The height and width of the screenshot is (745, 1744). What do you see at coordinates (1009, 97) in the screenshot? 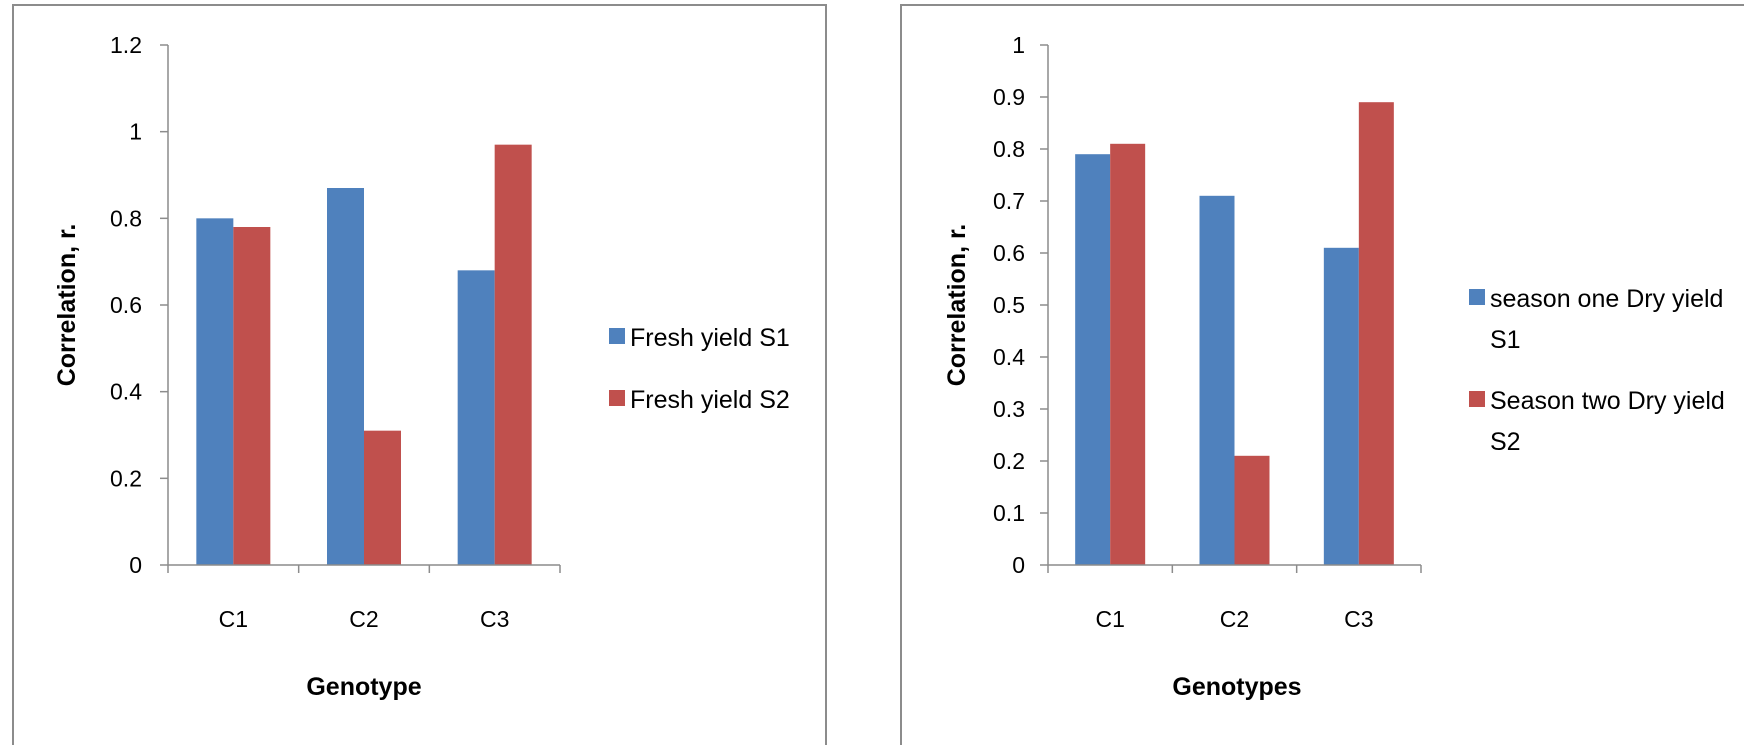
I see `y-tick-label: 0.9` at bounding box center [1009, 97].